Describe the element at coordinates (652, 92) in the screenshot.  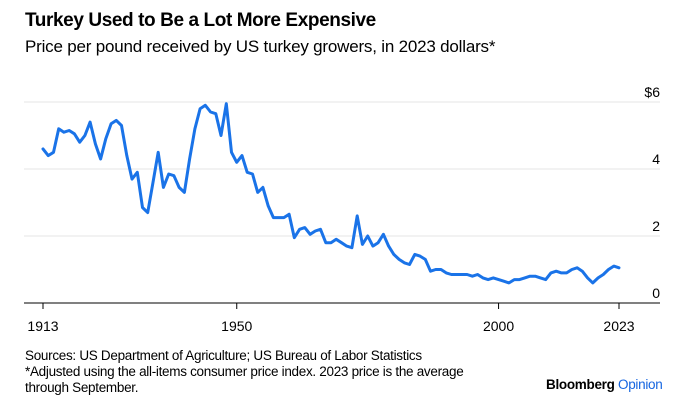
I see `y-tick-label: $6` at that location.